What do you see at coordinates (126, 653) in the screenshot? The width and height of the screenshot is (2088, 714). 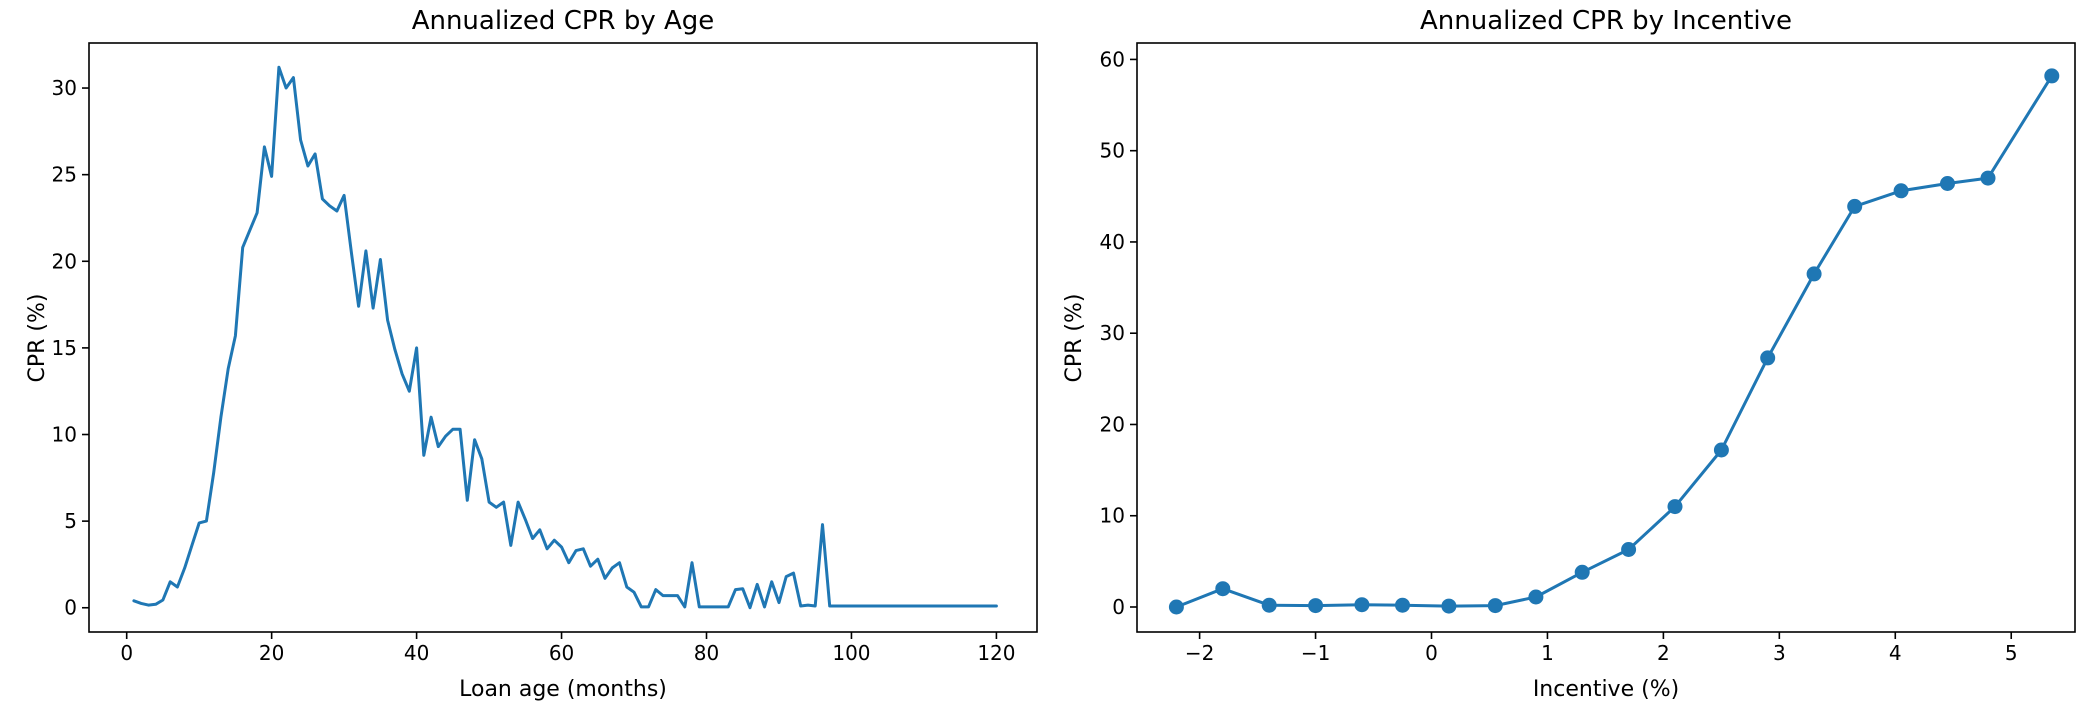 I see `age-xtick-label: 0` at bounding box center [126, 653].